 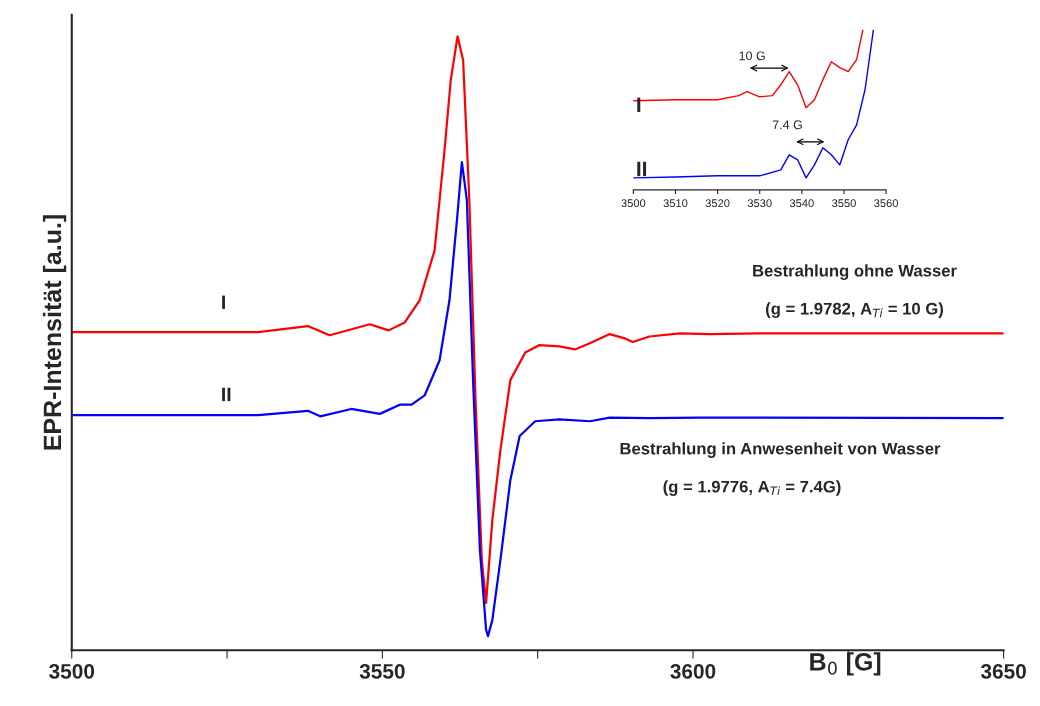 I want to click on x-axis-title: B$_{0}$ [G], so click(x=845, y=664).